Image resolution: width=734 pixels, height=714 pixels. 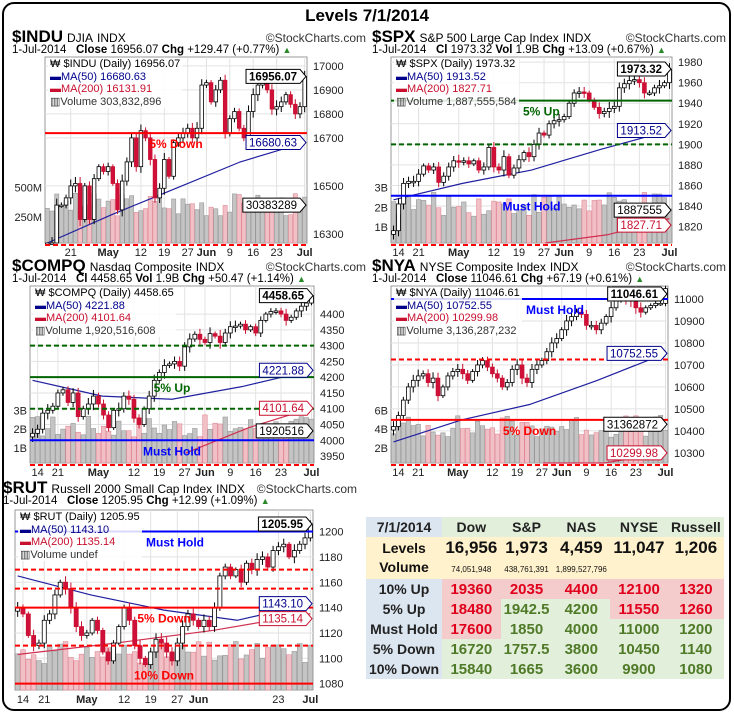 What do you see at coordinates (233, 50) in the screenshot?
I see `change-value: +129.47 (+0.77%)` at bounding box center [233, 50].